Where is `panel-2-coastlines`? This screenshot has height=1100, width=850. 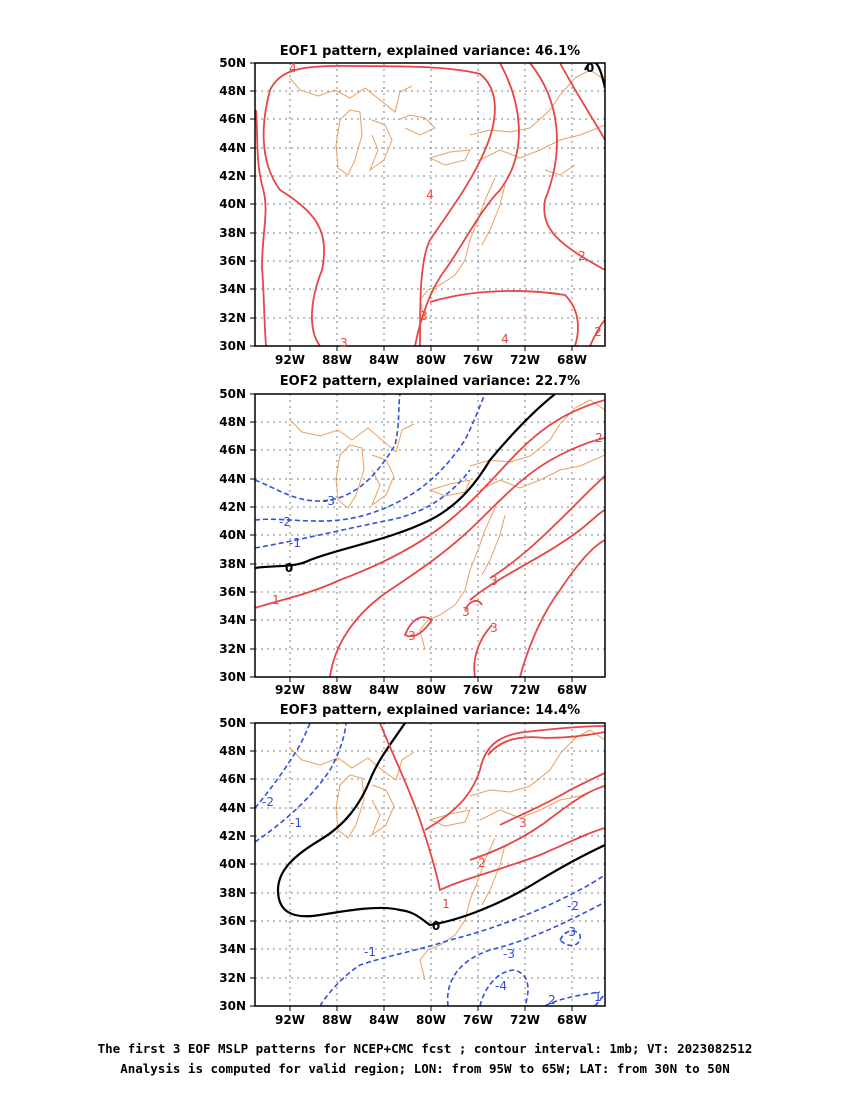 panel-2-coastlines is located at coordinates (447, 525).